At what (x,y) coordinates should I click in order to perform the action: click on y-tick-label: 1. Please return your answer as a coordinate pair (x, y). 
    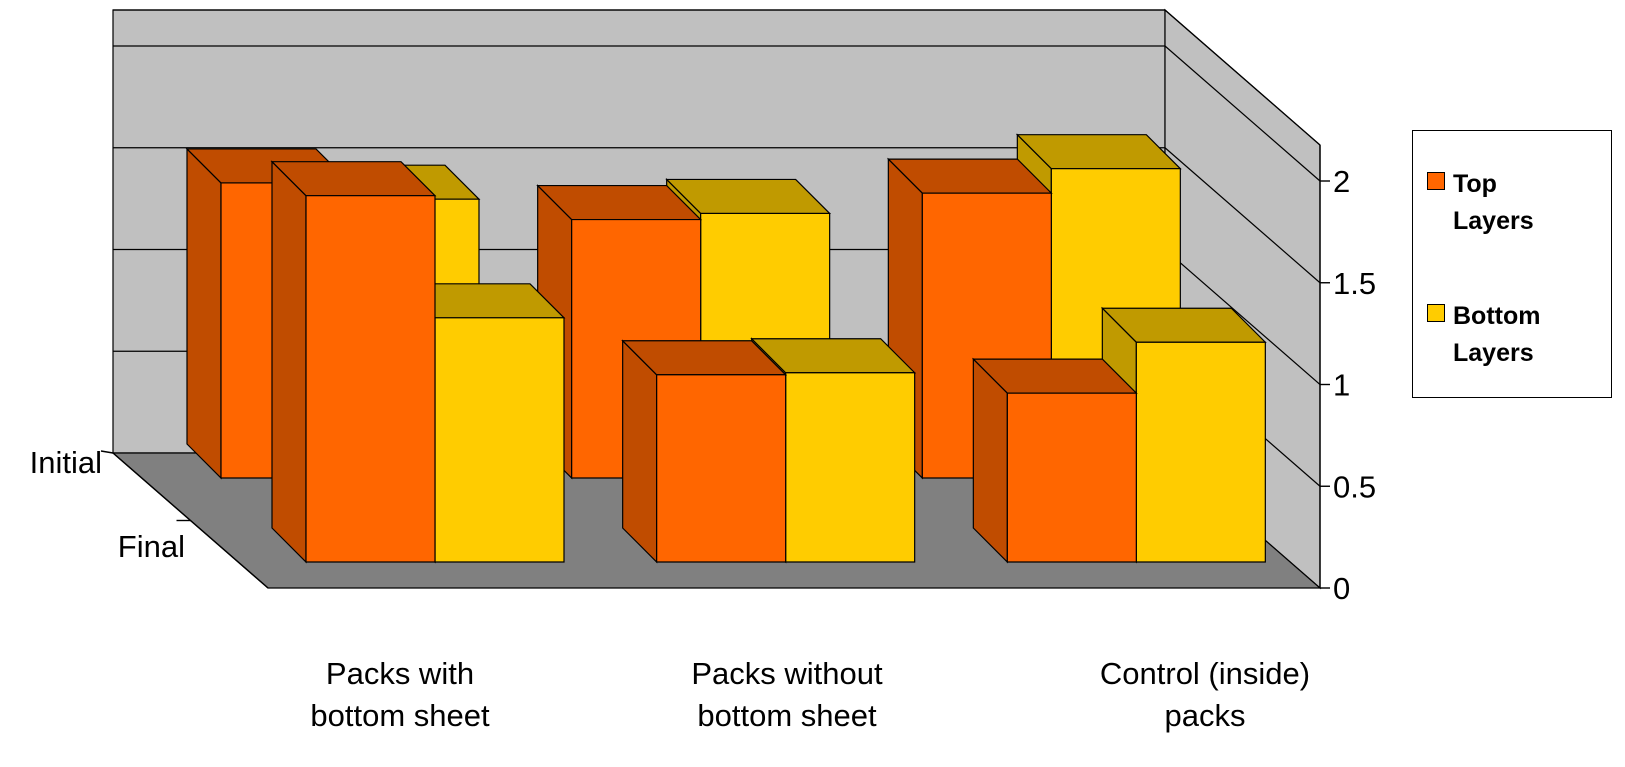
    Looking at the image, I should click on (1341, 385).